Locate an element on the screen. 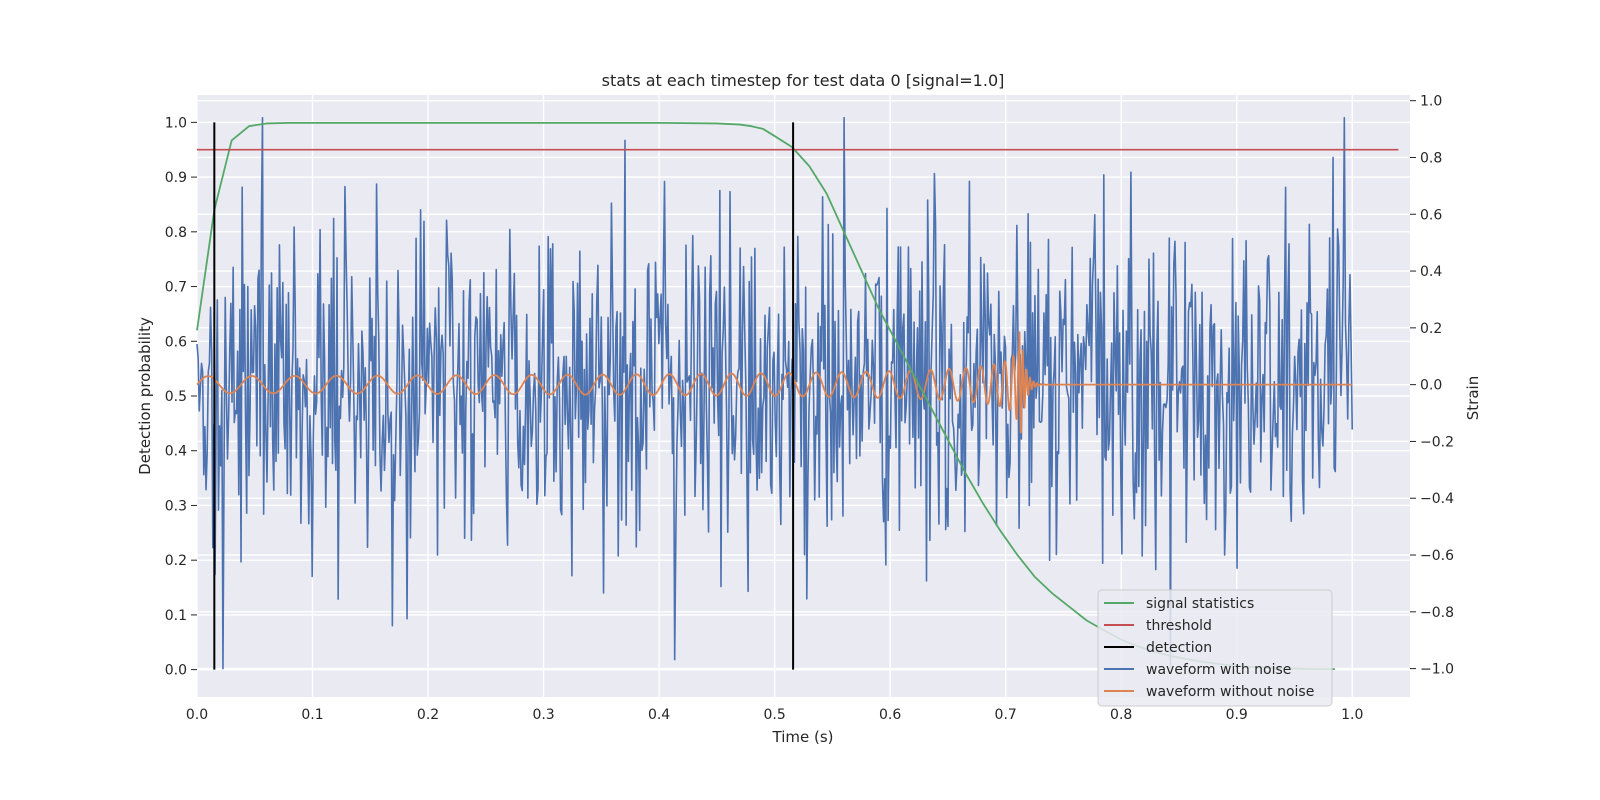  legend-label-detection: detection is located at coordinates (1179, 648).